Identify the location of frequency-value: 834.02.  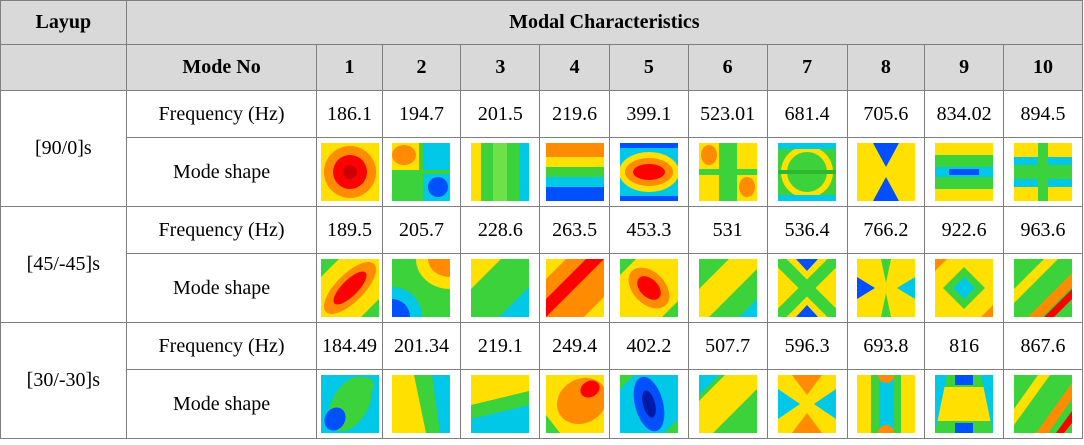
(964, 114).